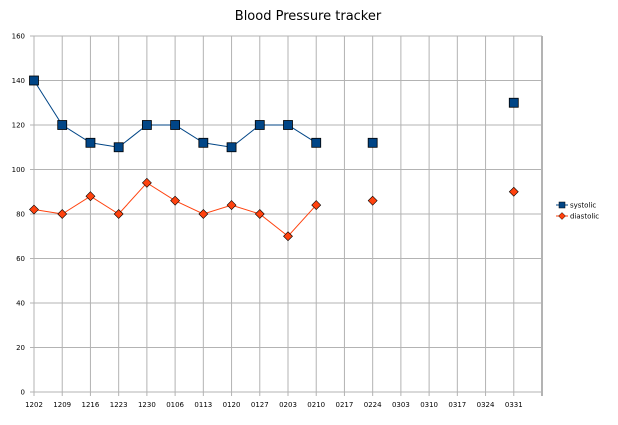  What do you see at coordinates (429, 405) in the screenshot?
I see `x-tick-label: 0310` at bounding box center [429, 405].